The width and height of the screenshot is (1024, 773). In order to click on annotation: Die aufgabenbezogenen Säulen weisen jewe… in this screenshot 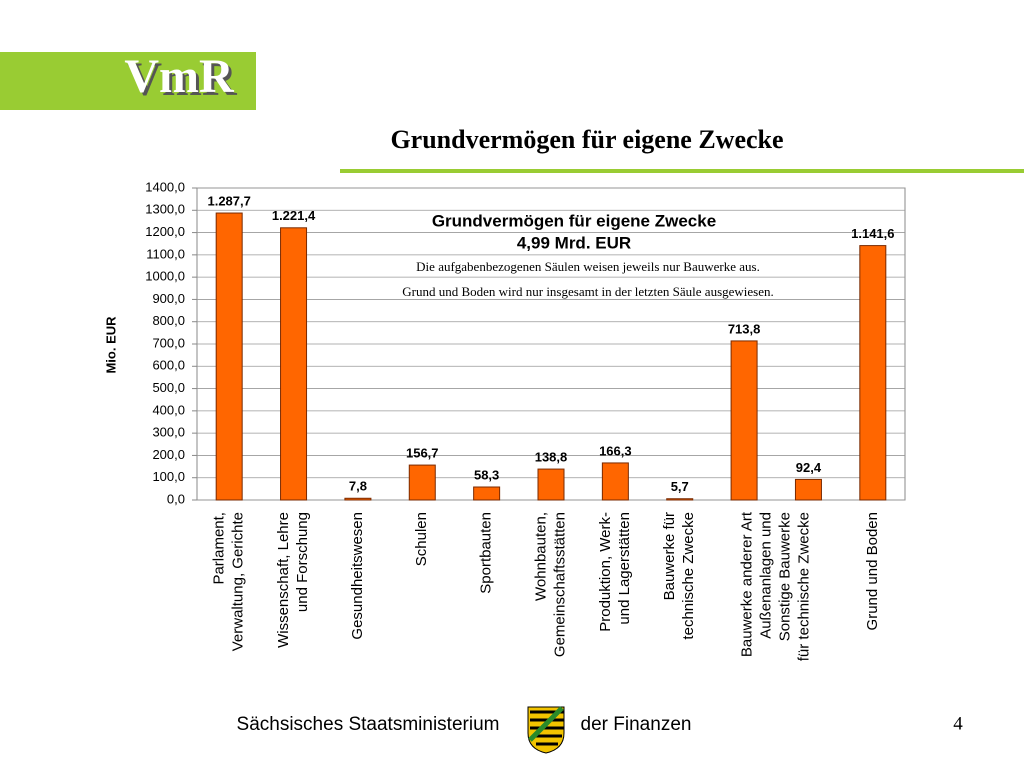, I will do `click(588, 266)`.